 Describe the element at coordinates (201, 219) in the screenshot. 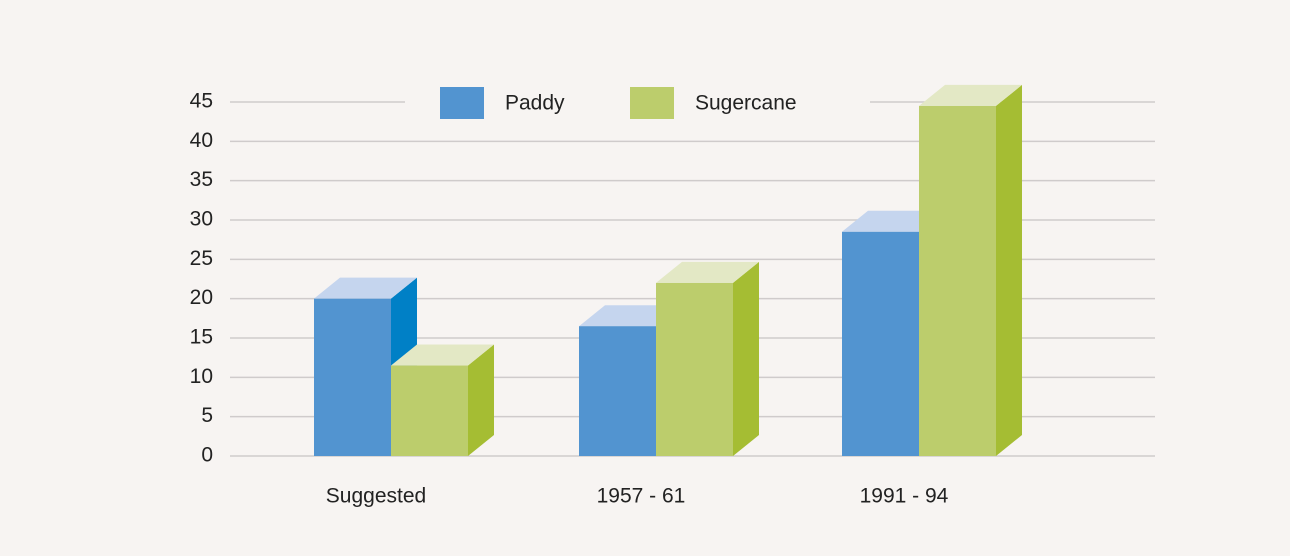

I see `y-tick-label: 30` at that location.